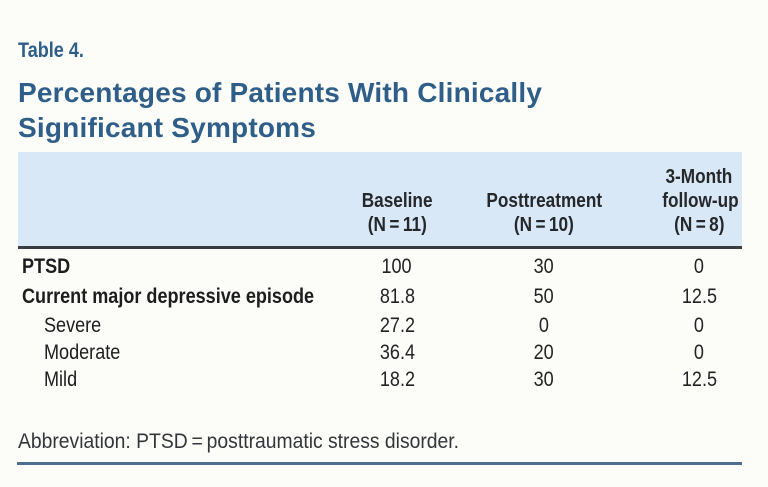 The height and width of the screenshot is (487, 768). What do you see at coordinates (544, 352) in the screenshot?
I see `cell-value: 20` at bounding box center [544, 352].